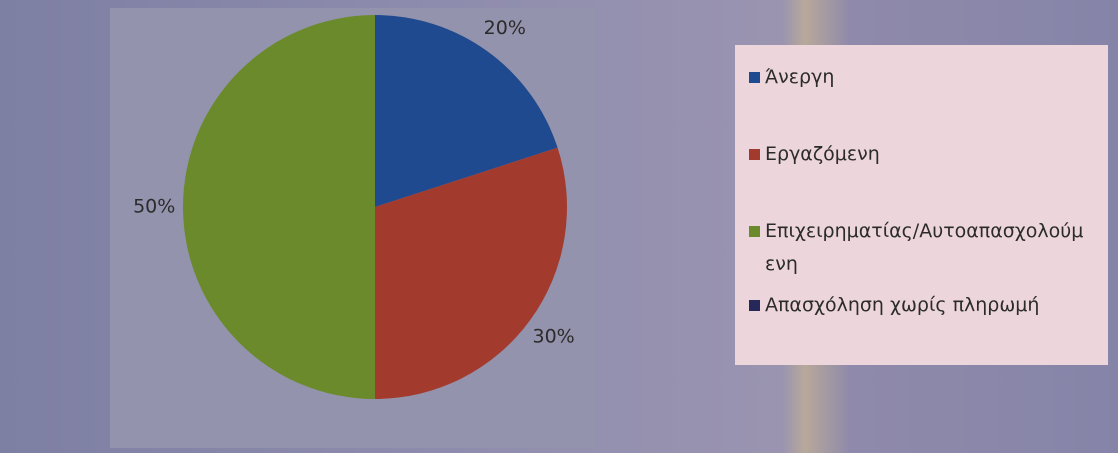  I want to click on legend-label: Επιχειρηματίας/Αυτοαπασχολούμενη, so click(924, 247).